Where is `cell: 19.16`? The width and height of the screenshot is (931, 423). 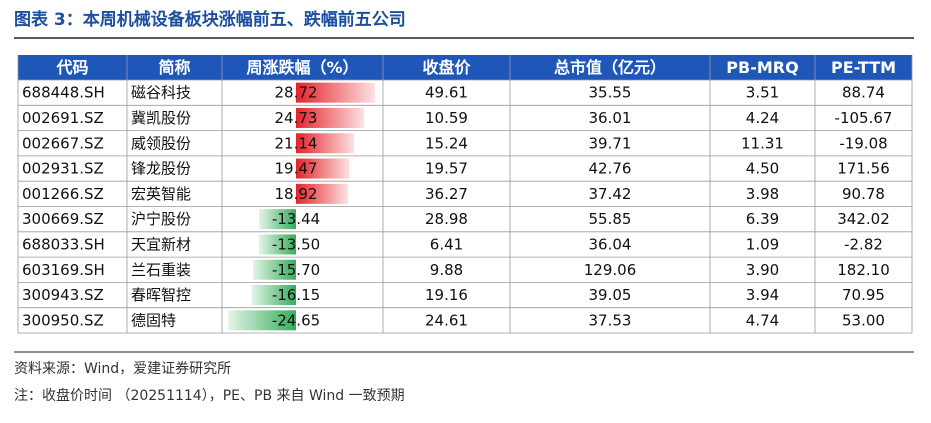 cell: 19.16 is located at coordinates (446, 295).